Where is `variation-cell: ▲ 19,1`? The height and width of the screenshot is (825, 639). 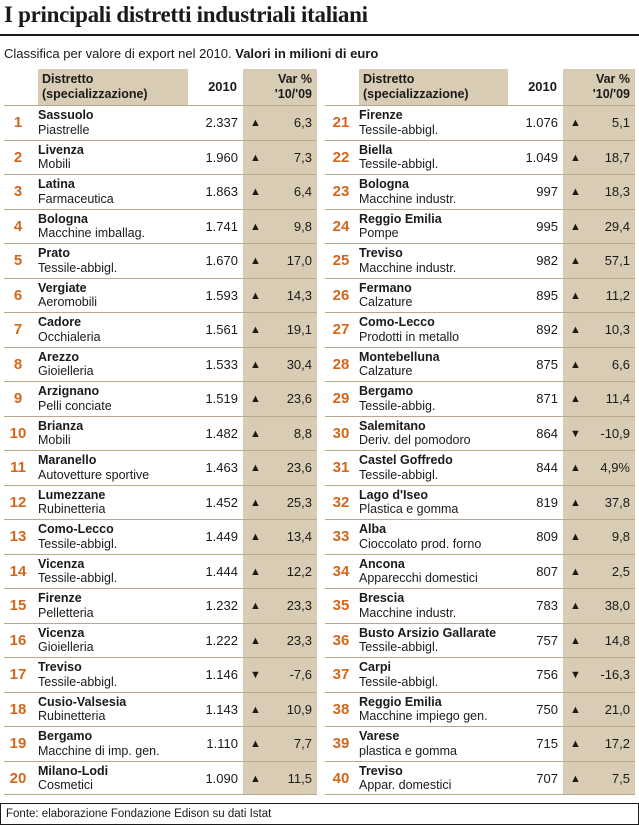
variation-cell: ▲ 19,1 is located at coordinates (280, 330).